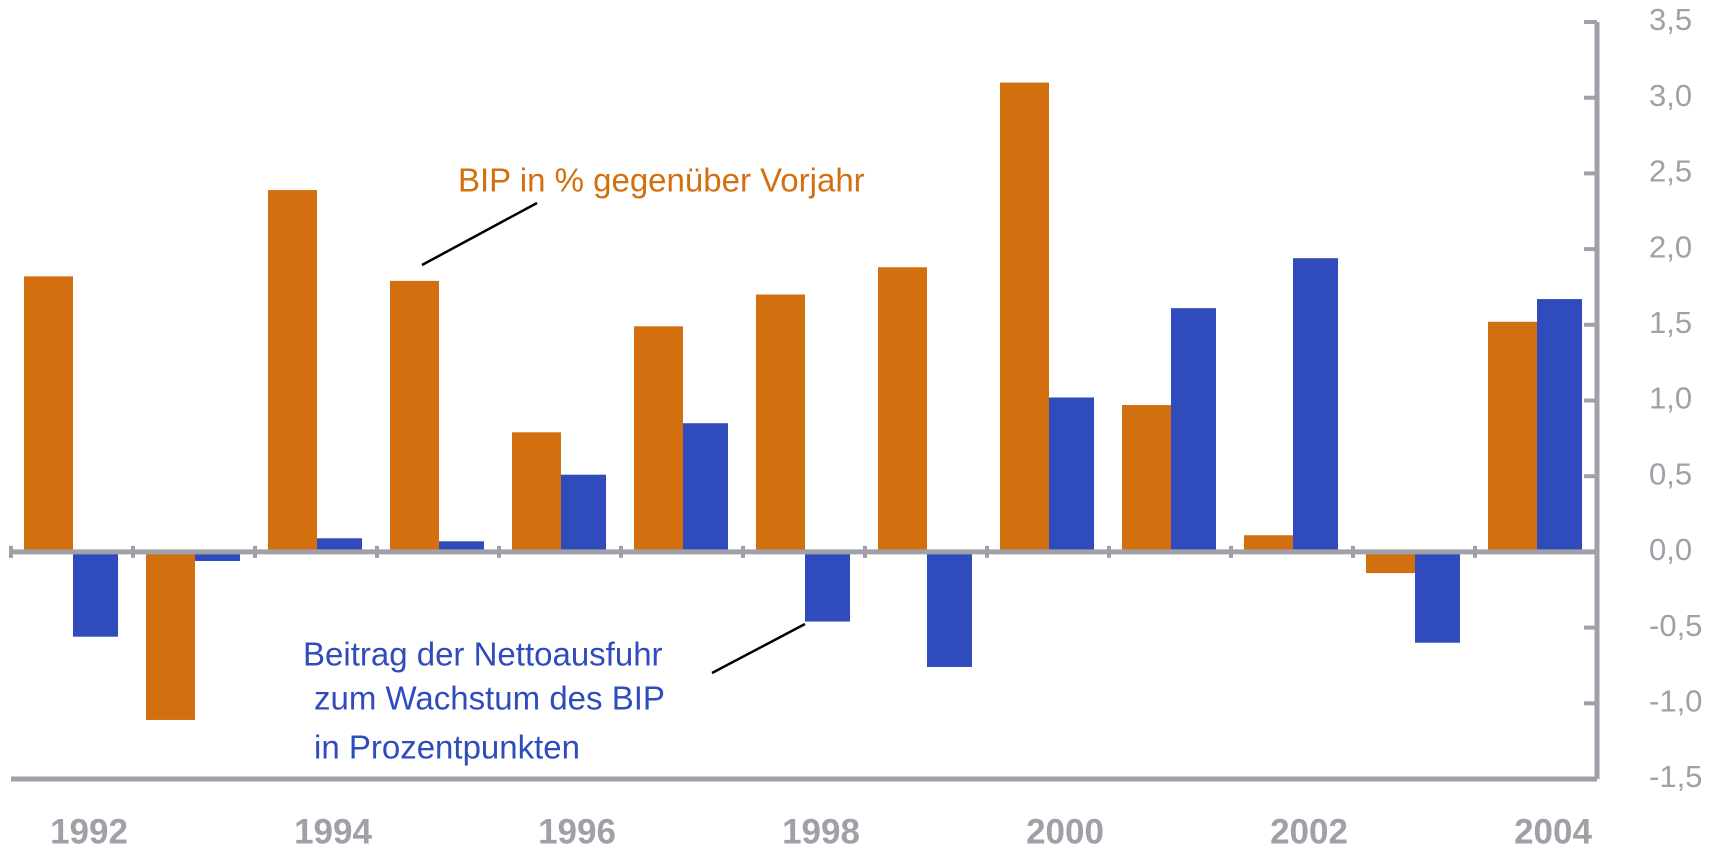 The height and width of the screenshot is (849, 1709). Describe the element at coordinates (1670, 19) in the screenshot. I see `y-tick-label: 3,5` at that location.